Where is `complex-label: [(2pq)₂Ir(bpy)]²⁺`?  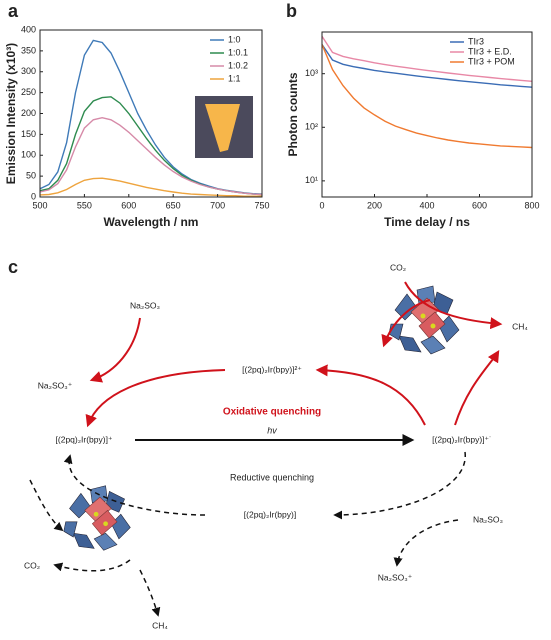
complex-label: [(2pq)₂Ir(bpy)]²⁺ is located at coordinates (272, 369).